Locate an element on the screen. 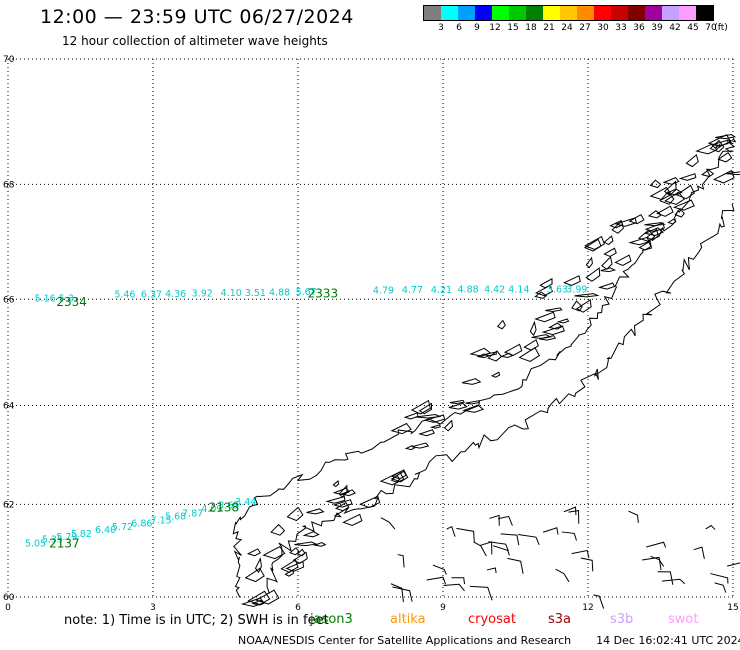  wave-height-value: 5.35 is located at coordinates (52, 540).